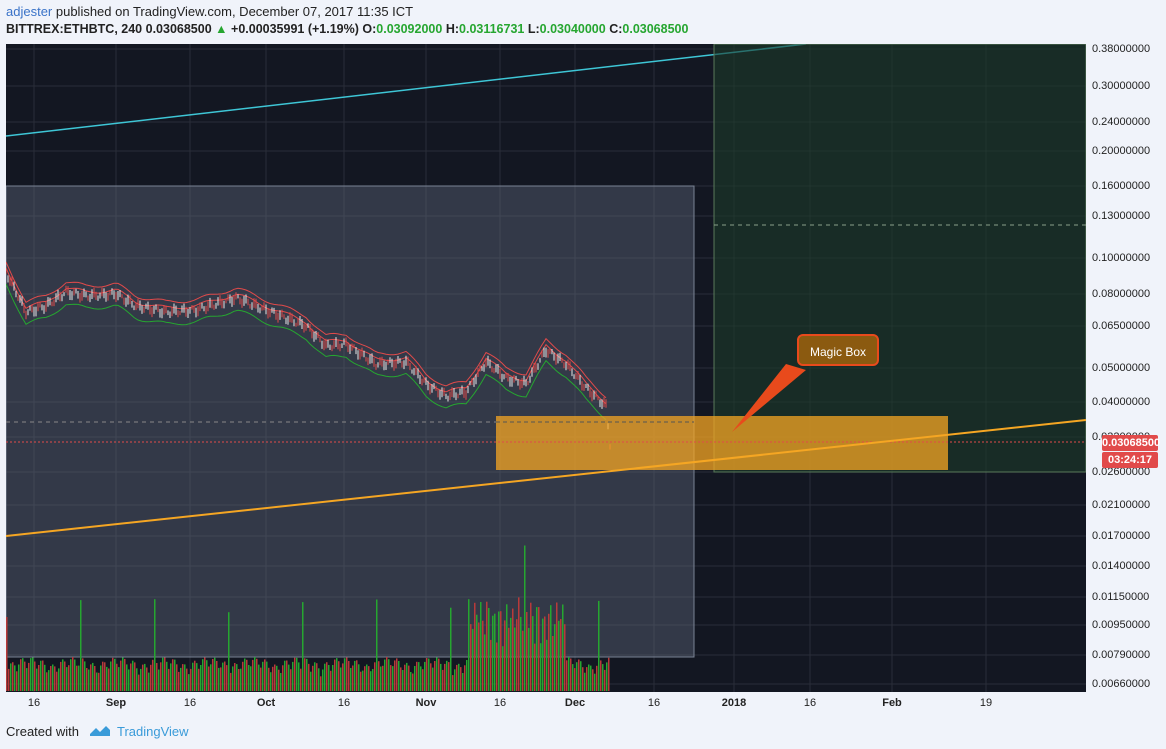 Image resolution: width=1166 pixels, height=749 pixels. What do you see at coordinates (583, 731) in the screenshot?
I see `footer: Created with TradingView` at bounding box center [583, 731].